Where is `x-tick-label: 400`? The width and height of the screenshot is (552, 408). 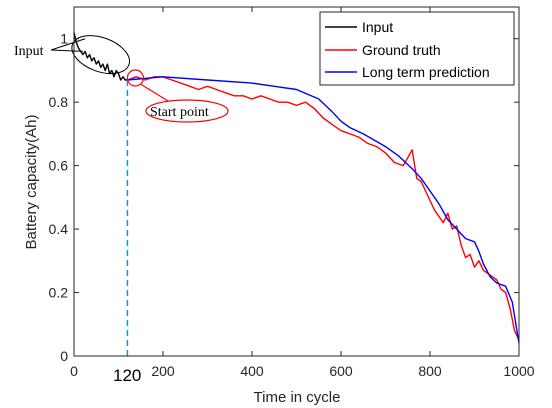
x-tick-label: 400 is located at coordinates (252, 371).